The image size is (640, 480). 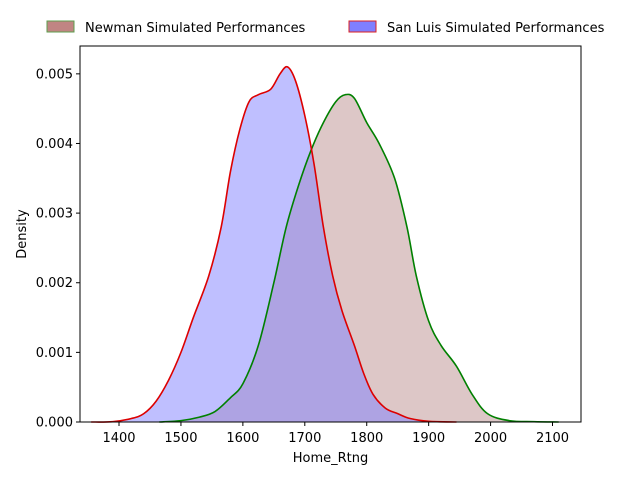 I want to click on x-tick-label: 1400, so click(x=118, y=438).